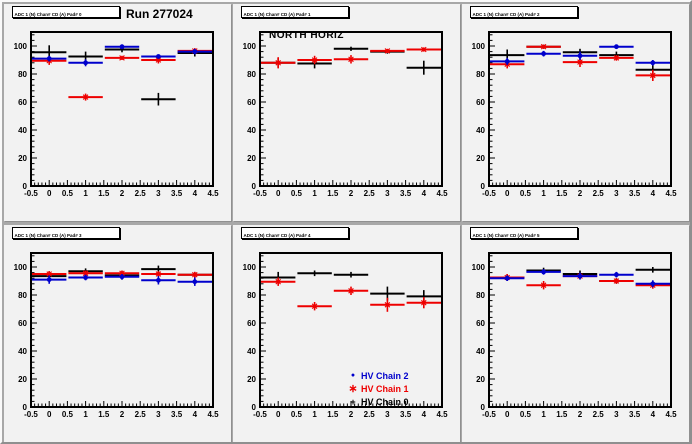 This screenshot has width=692, height=444. I want to click on pad-2-title-box: ADC 1 (N) Chan# CD (A) Pad# 2, so click(524, 12).